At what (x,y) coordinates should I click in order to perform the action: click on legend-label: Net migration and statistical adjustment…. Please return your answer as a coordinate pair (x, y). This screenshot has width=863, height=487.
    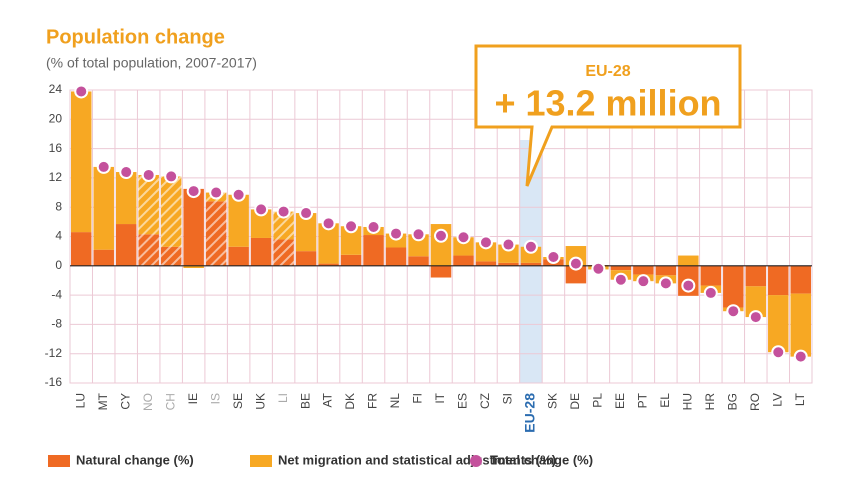
    Looking at the image, I should click on (417, 459).